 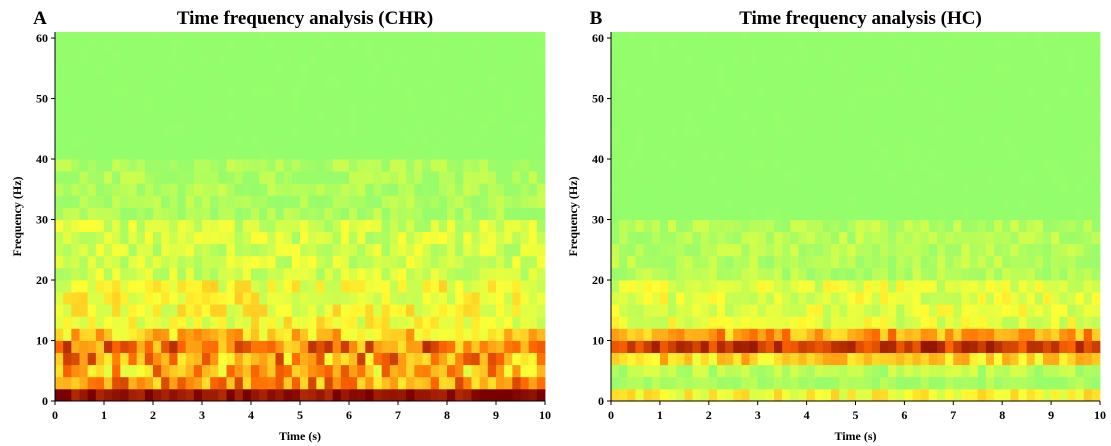 What do you see at coordinates (611, 415) in the screenshot?
I see `x-tick-label: 0` at bounding box center [611, 415].